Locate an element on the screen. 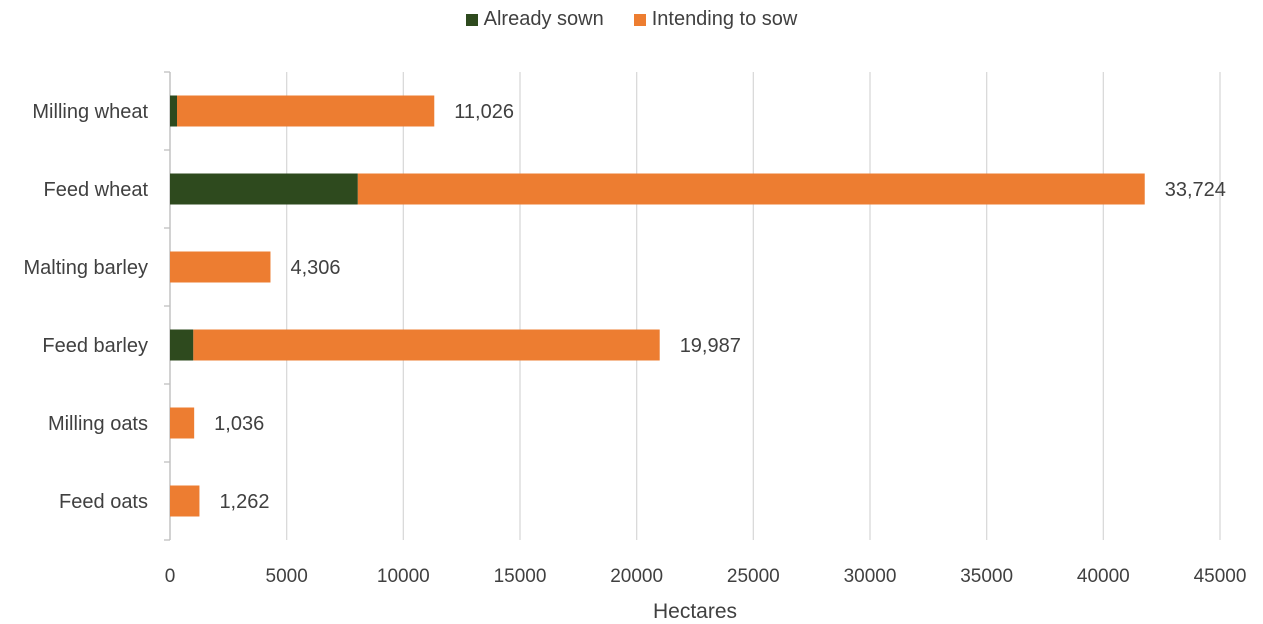 This screenshot has width=1263, height=624. x-tick-label-5000: 5000 is located at coordinates (287, 576).